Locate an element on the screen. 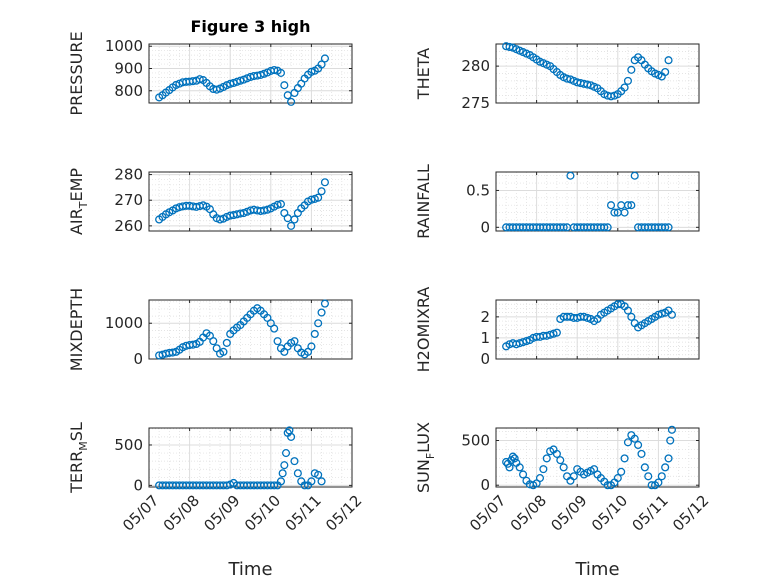  y-axis-label: SUNFLUX is located at coordinates (425, 457).